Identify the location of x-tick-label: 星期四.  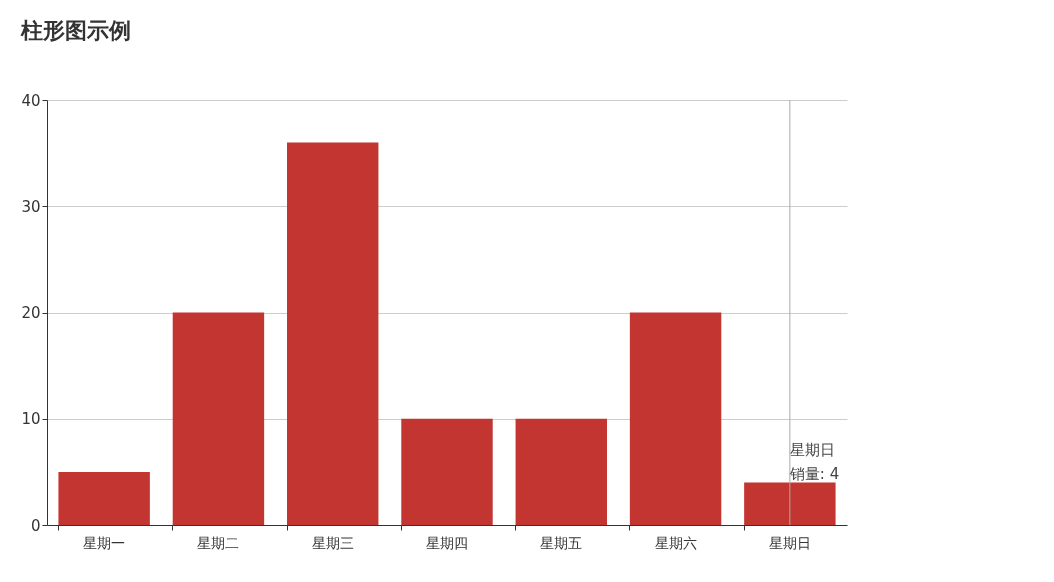
(447, 542).